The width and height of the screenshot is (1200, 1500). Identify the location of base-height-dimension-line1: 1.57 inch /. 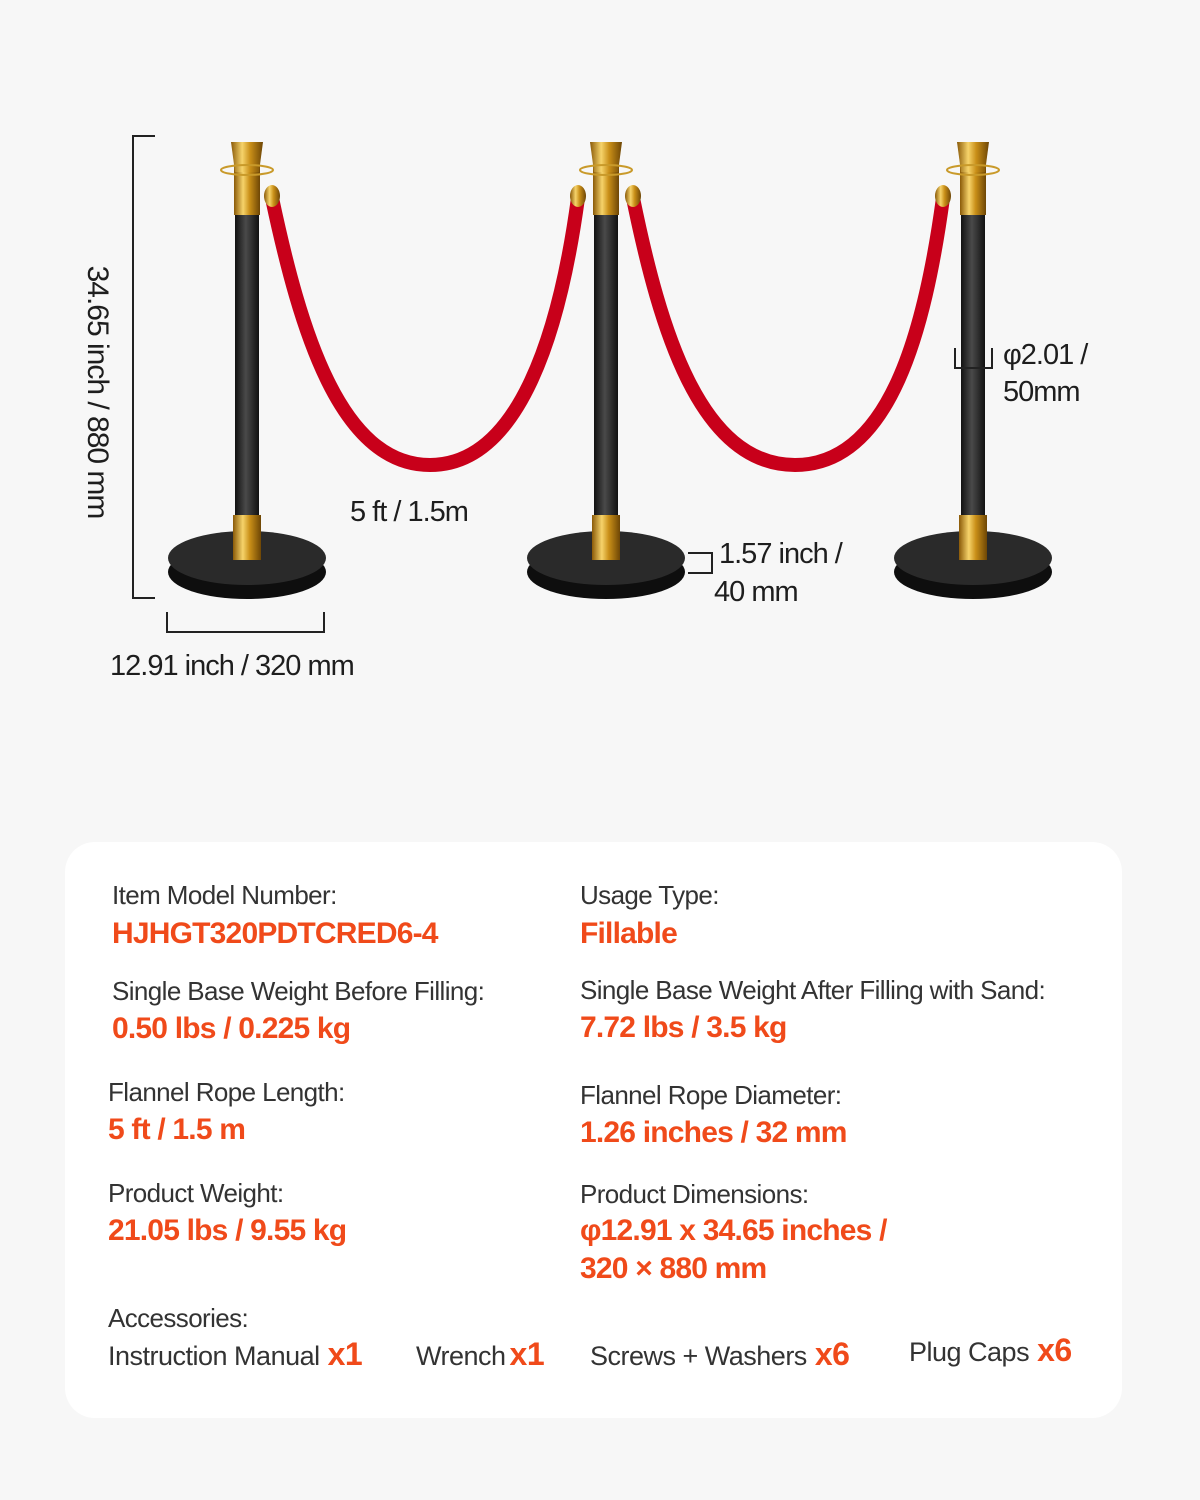
(781, 554).